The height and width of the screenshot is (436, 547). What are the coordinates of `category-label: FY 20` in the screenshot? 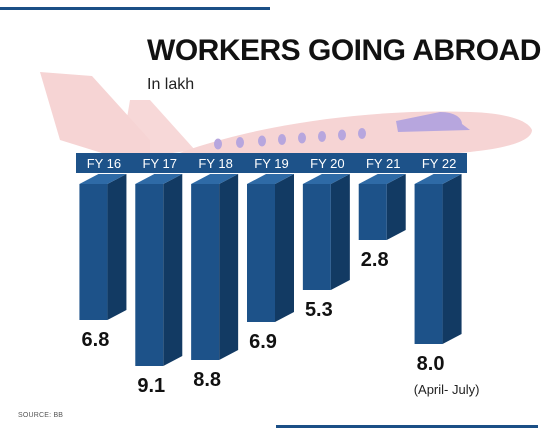 It's located at (327, 163).